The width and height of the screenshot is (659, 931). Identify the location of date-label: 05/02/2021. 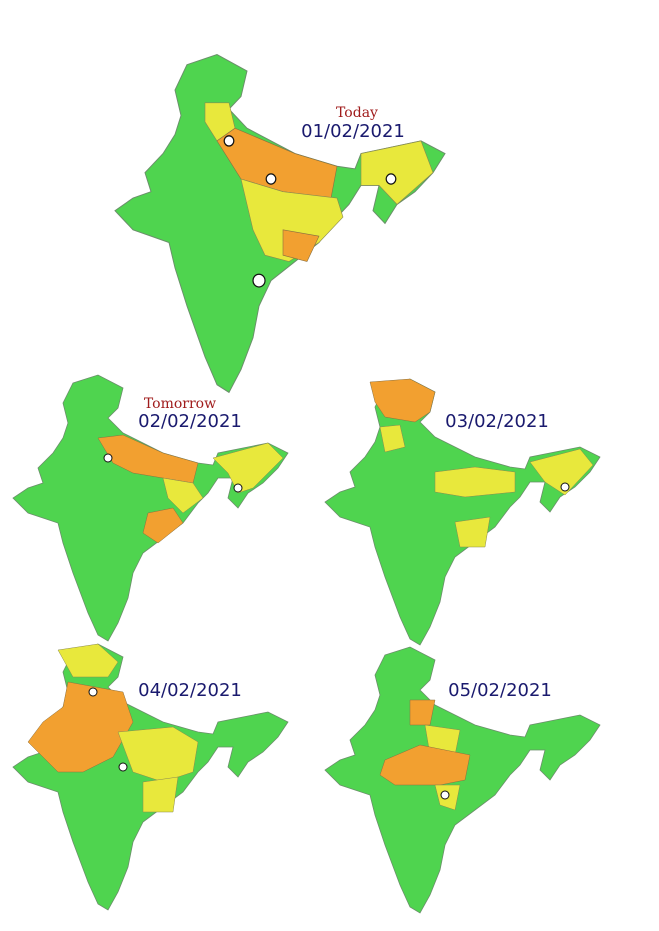
(500, 690).